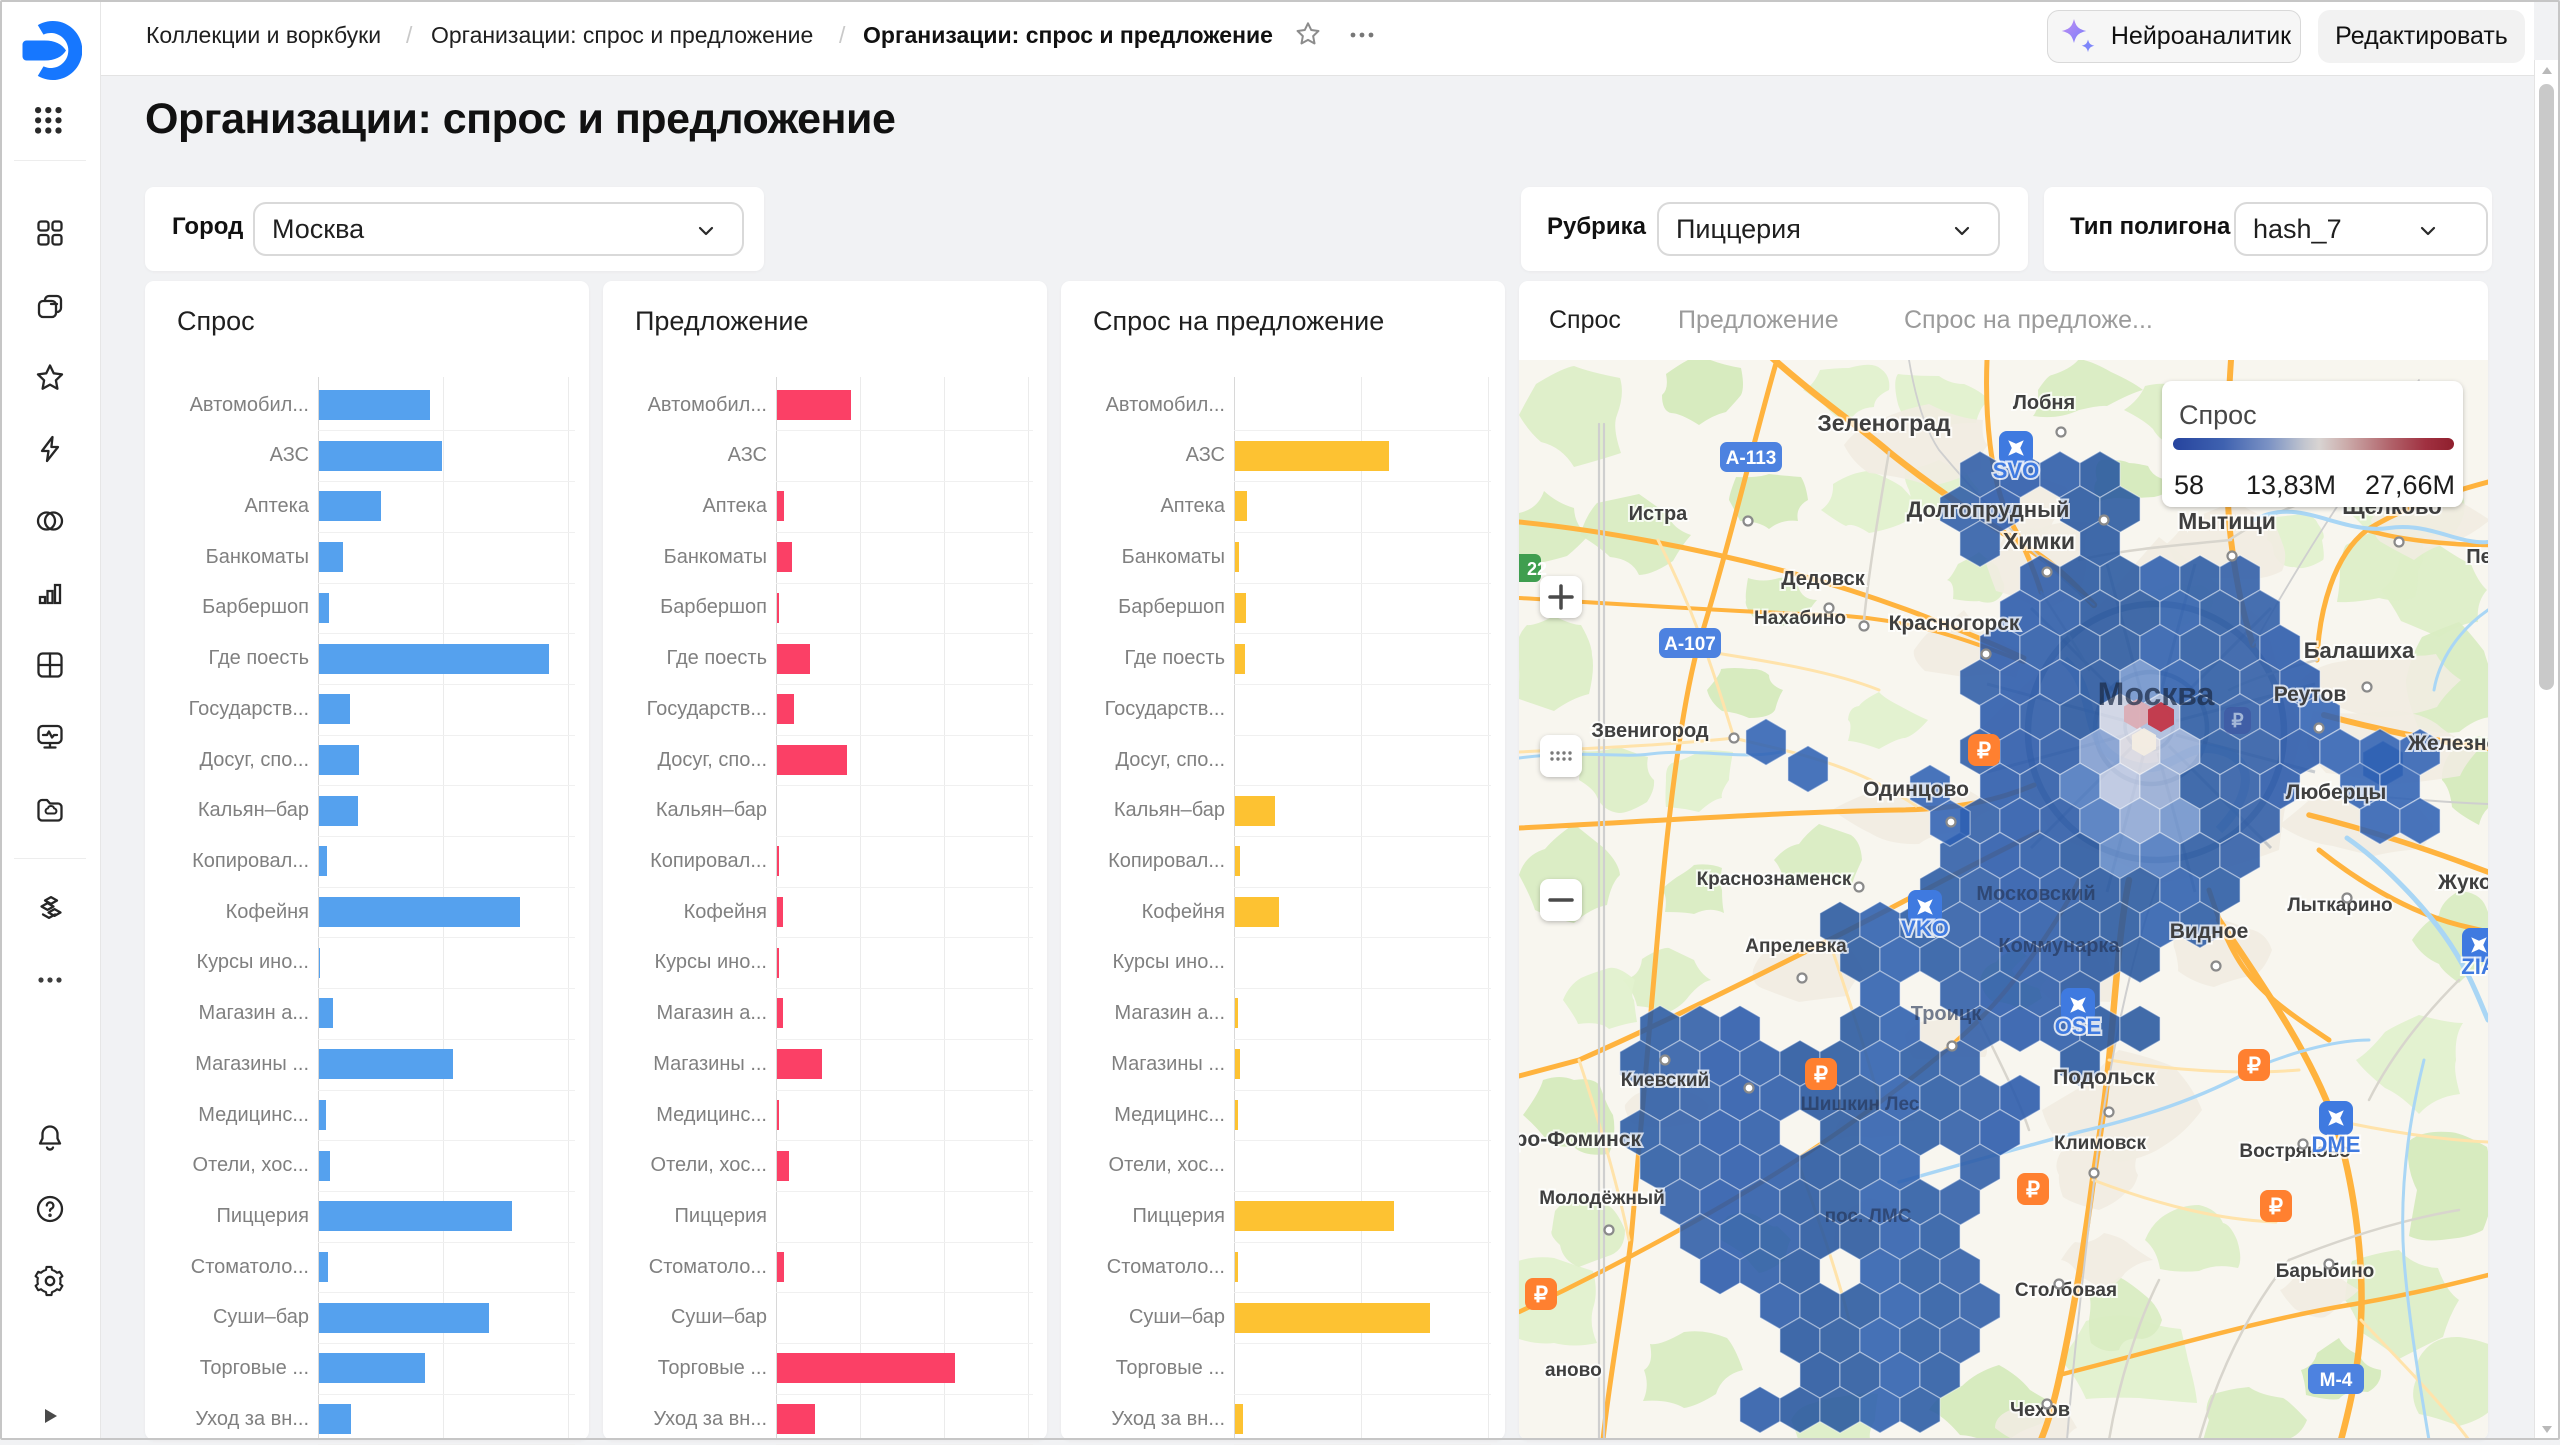  Describe the element at coordinates (1580, 1139) in the screenshot. I see `svg-text: Наро-Фоминск` at that location.